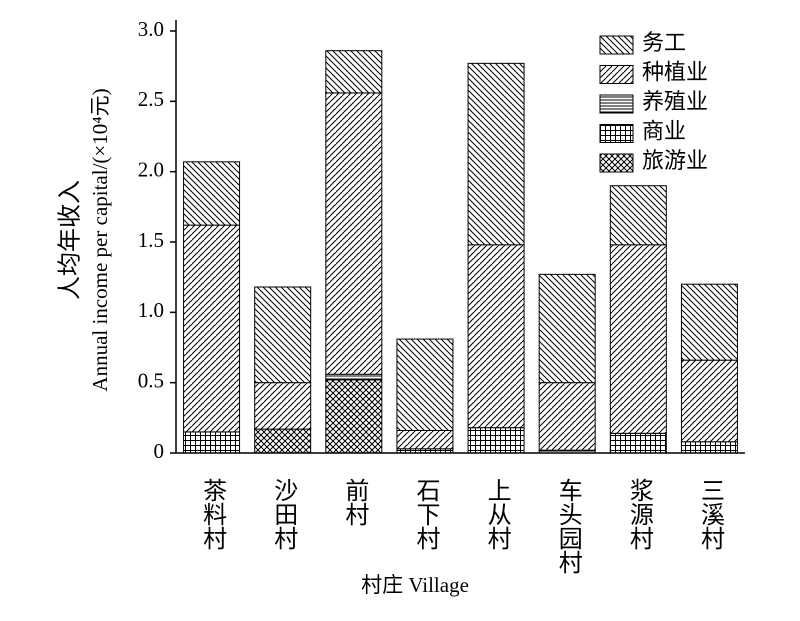  What do you see at coordinates (675, 160) in the screenshot?
I see `legend-label: 旅游业` at bounding box center [675, 160].